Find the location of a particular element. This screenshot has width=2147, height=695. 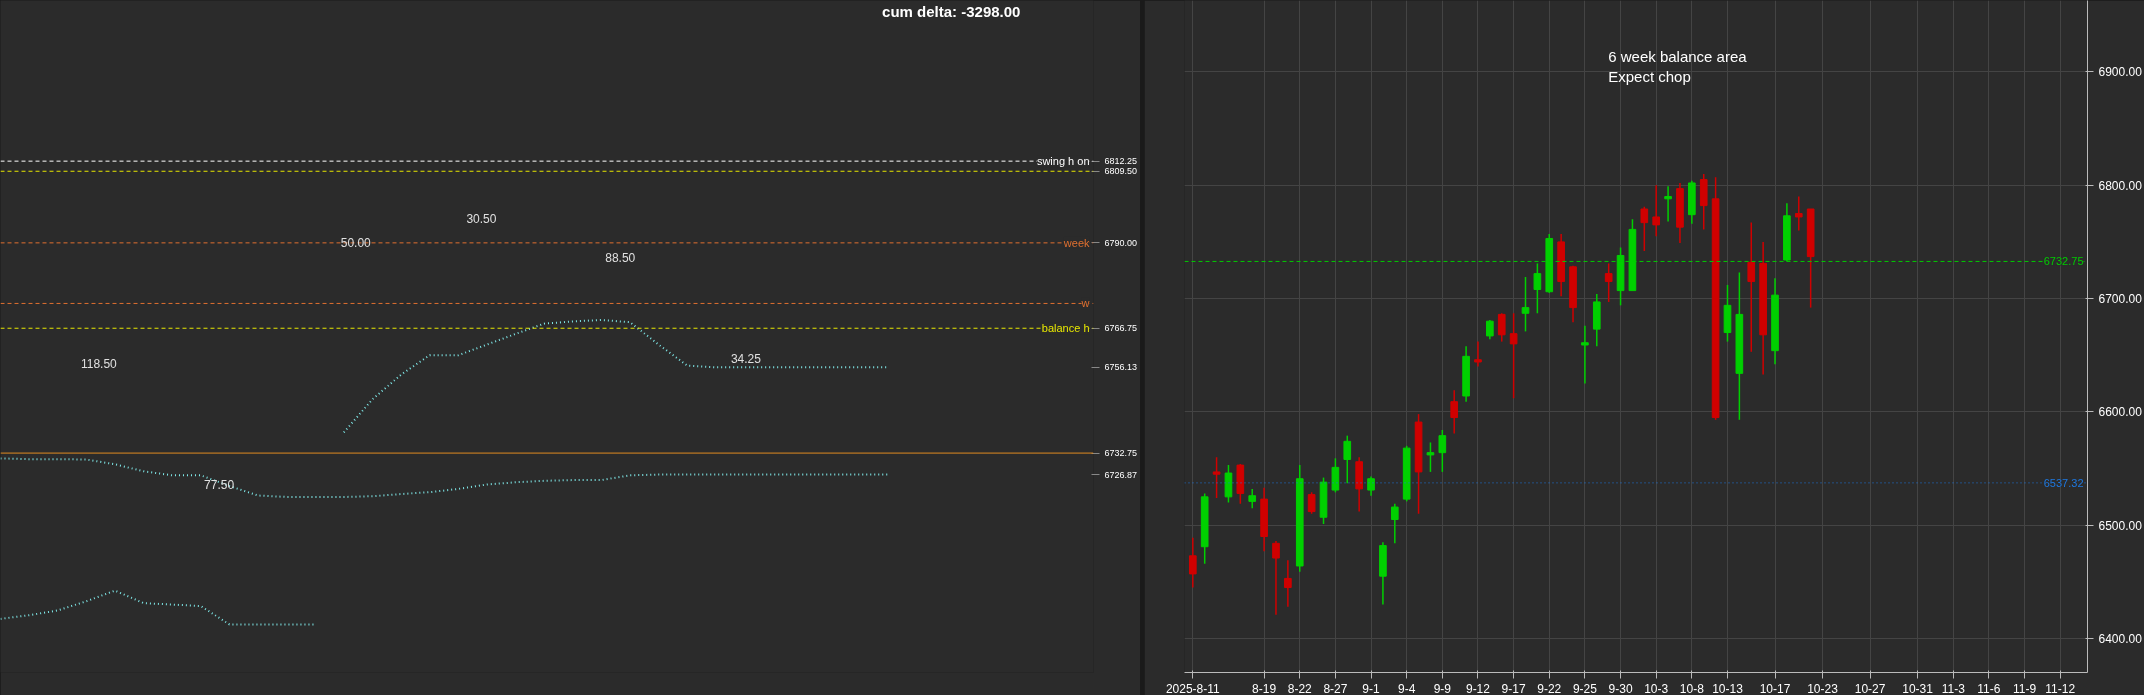

ref-line-label: balance h is located at coordinates (1065, 328).